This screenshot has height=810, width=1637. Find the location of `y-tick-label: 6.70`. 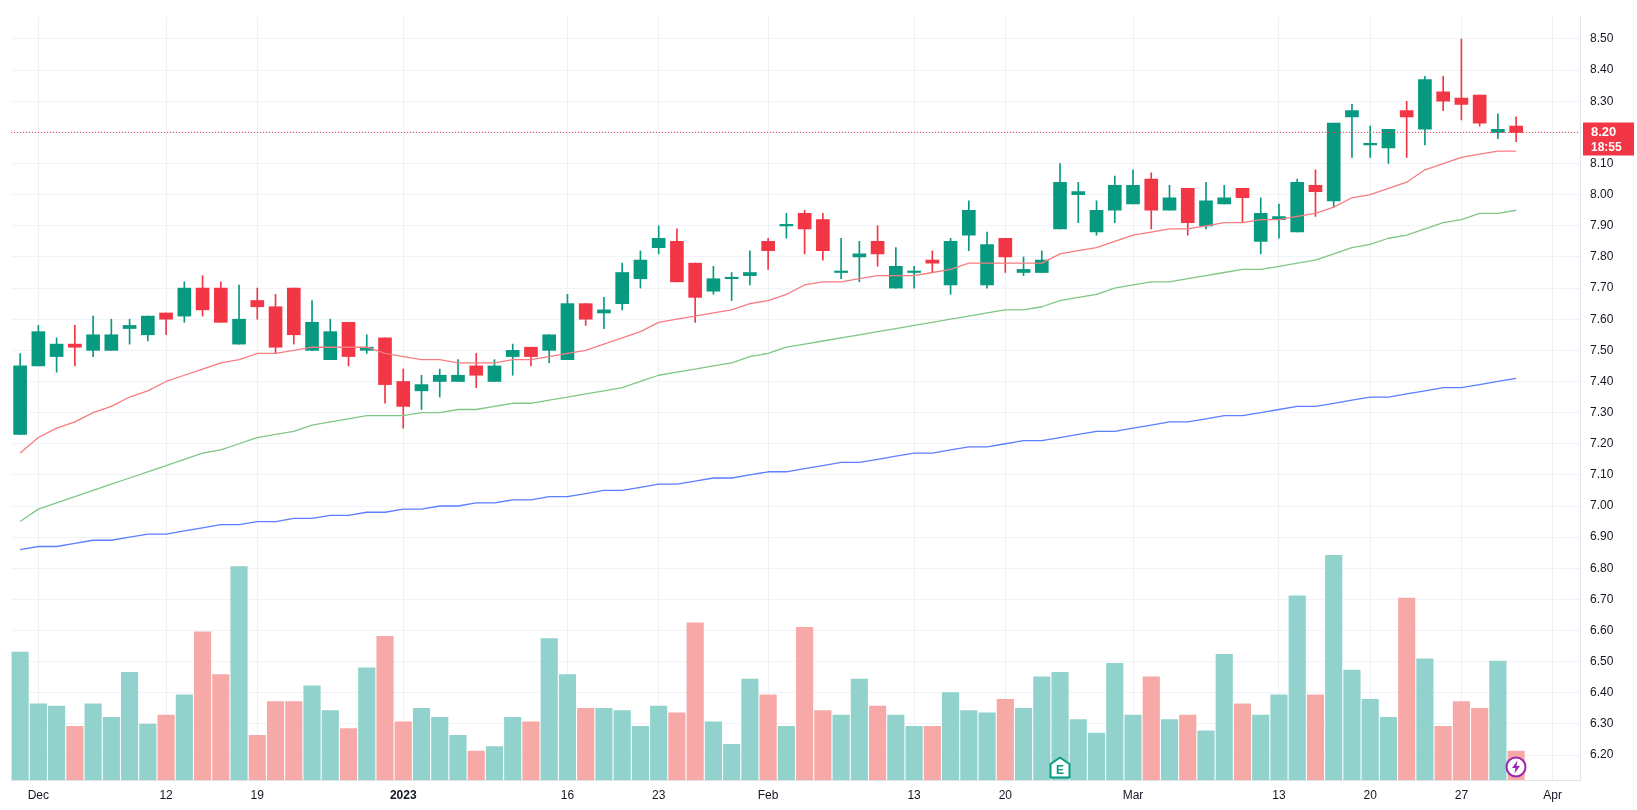

y-tick-label: 6.70 is located at coordinates (1602, 598).